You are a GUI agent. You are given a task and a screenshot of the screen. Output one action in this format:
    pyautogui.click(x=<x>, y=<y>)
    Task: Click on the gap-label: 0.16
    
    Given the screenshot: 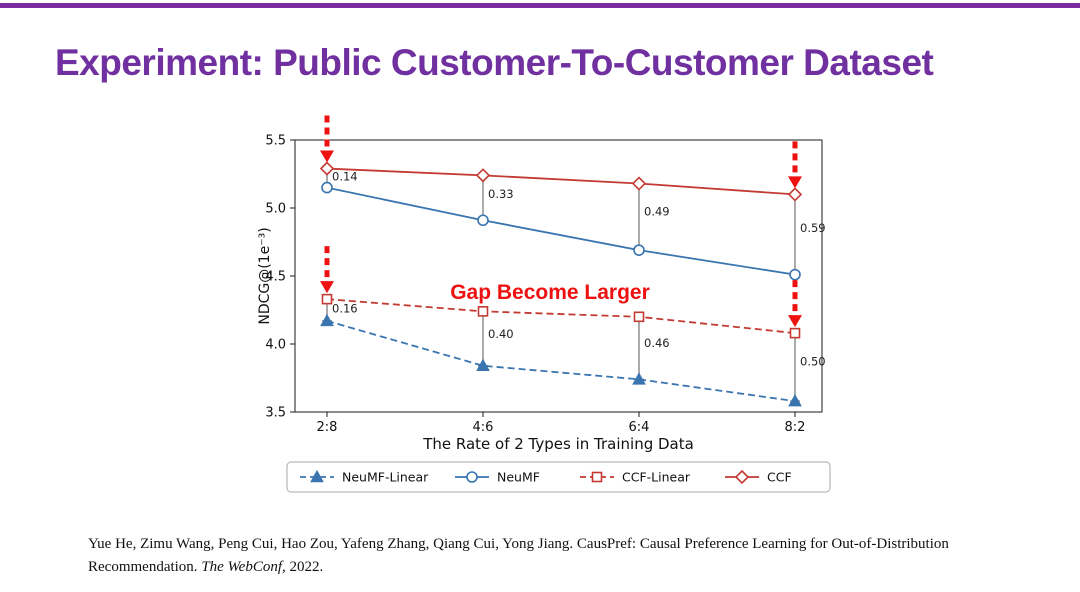 What is the action you would take?
    pyautogui.click(x=345, y=308)
    